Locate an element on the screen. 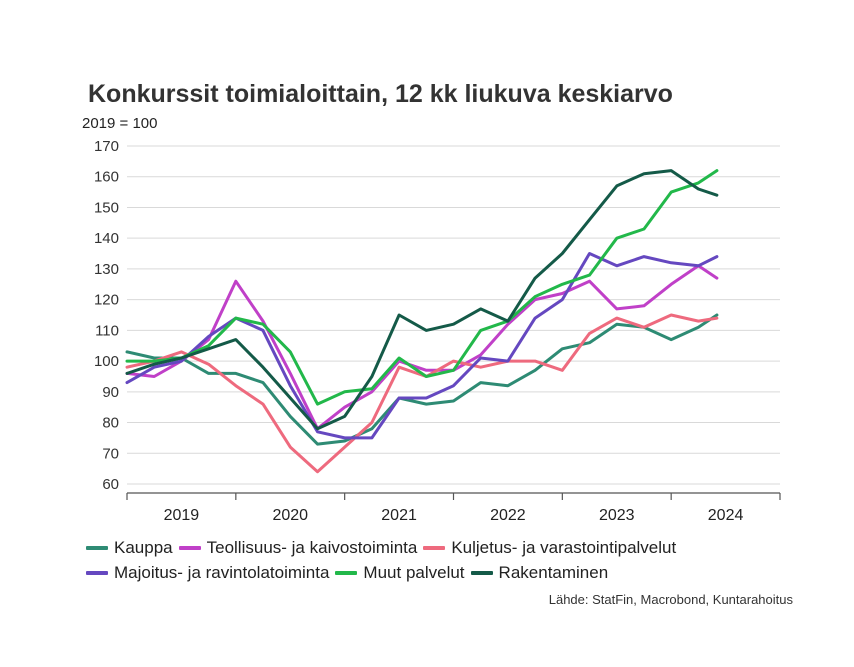  y-tick-label: 60 is located at coordinates (110, 484).